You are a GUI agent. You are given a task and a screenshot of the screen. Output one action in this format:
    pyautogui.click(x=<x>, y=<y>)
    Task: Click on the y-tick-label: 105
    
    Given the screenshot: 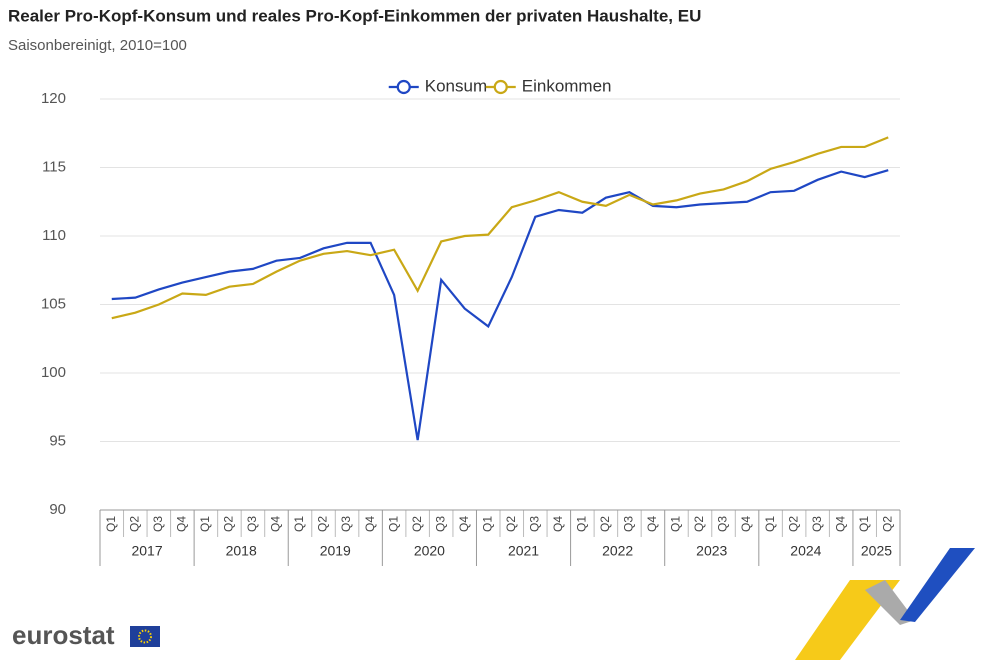 What is the action you would take?
    pyautogui.click(x=53, y=303)
    